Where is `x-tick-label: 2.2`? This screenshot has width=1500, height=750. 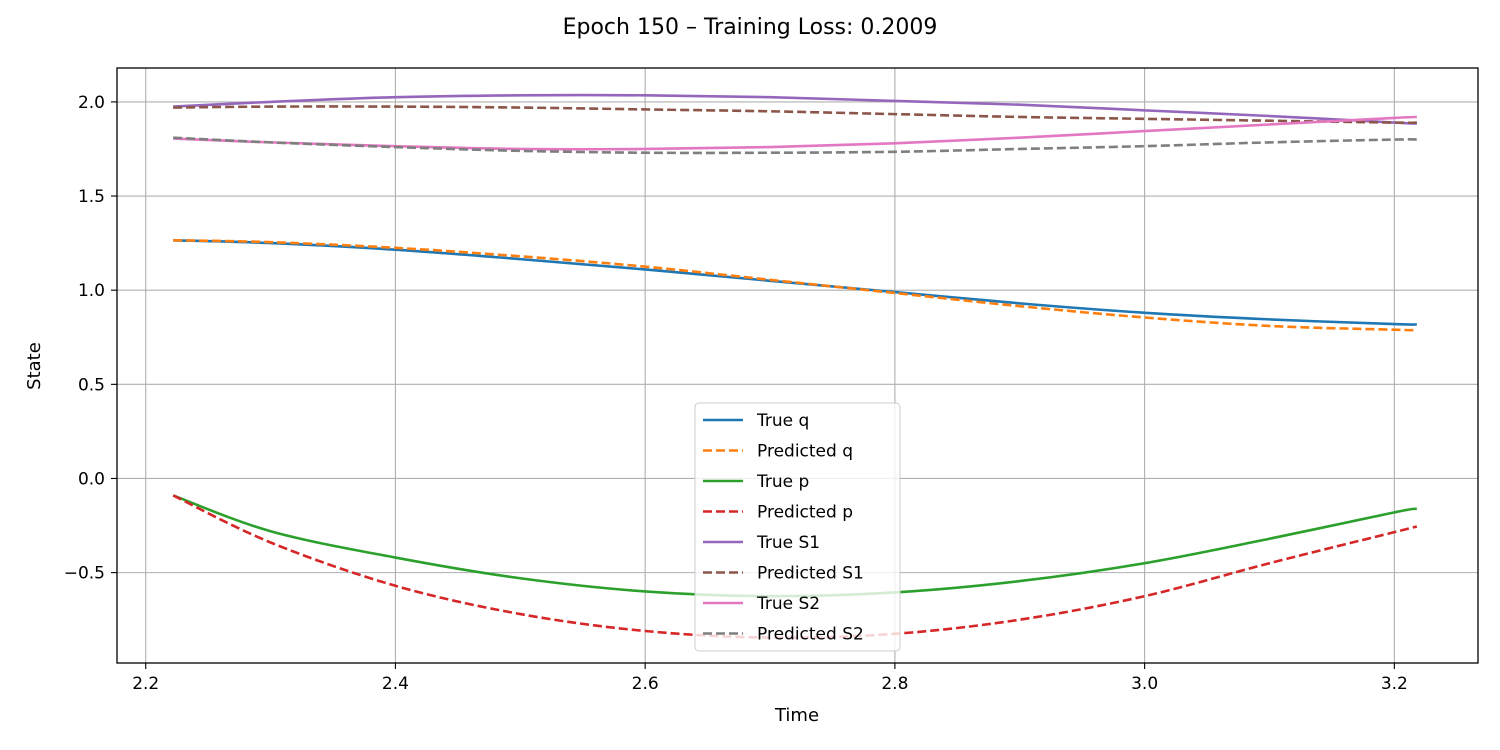
x-tick-label: 2.2 is located at coordinates (145, 684).